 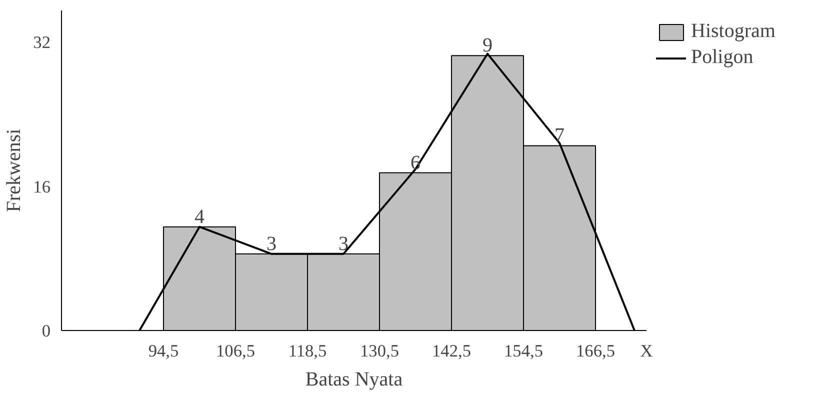 I want to click on annotation: 6, so click(x=415, y=163).